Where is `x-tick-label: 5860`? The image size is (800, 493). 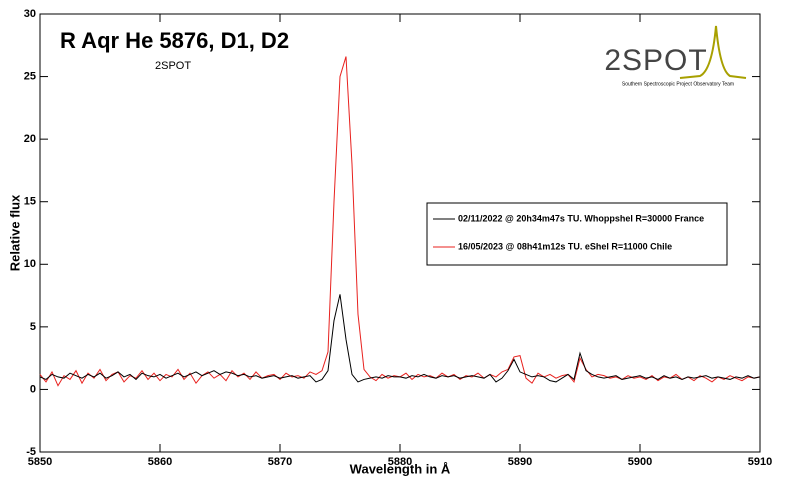
x-tick-label: 5860 is located at coordinates (160, 462).